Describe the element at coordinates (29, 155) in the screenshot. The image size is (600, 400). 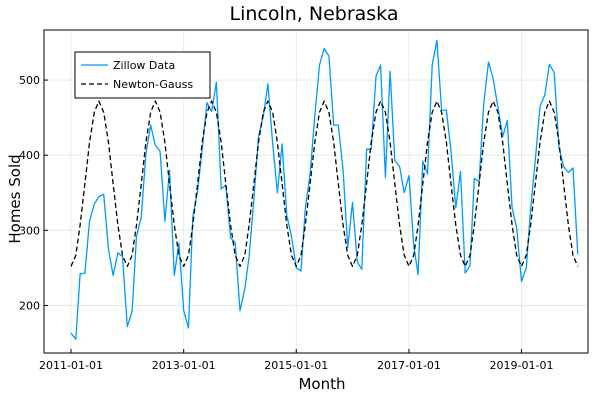
I see `y-tick-label: 400` at that location.